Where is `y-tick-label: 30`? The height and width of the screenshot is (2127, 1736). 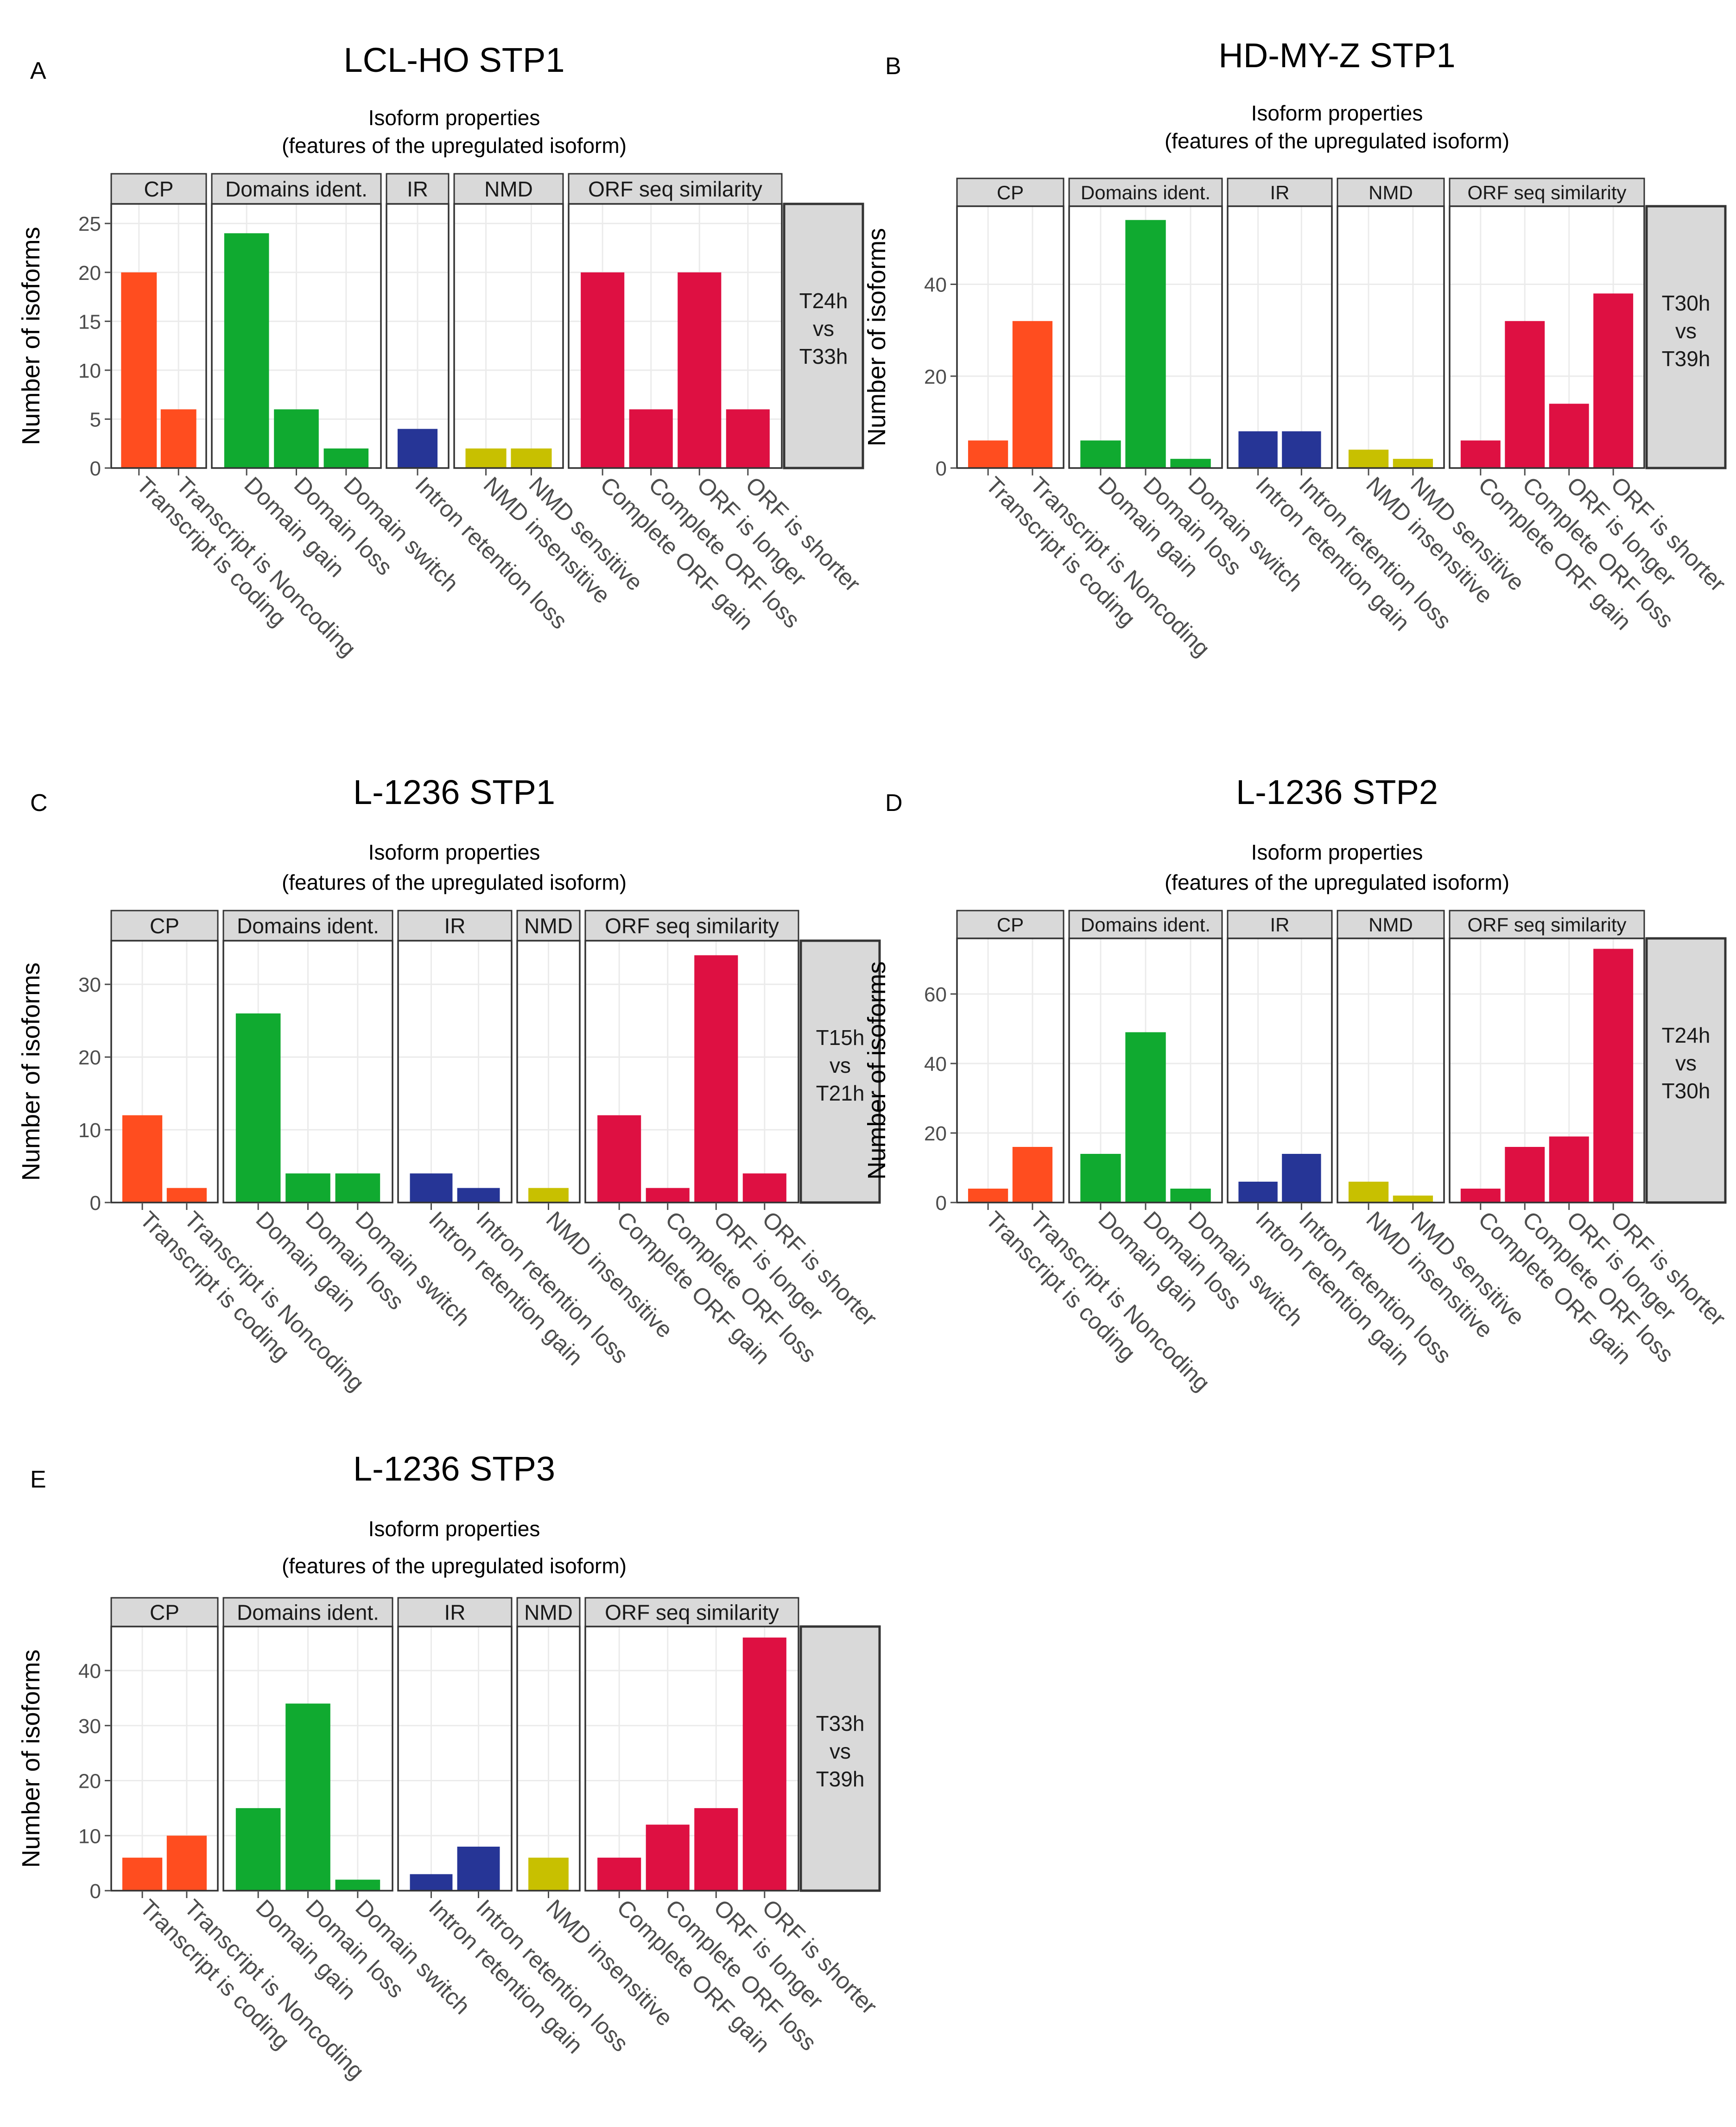 y-tick-label: 30 is located at coordinates (89, 1727).